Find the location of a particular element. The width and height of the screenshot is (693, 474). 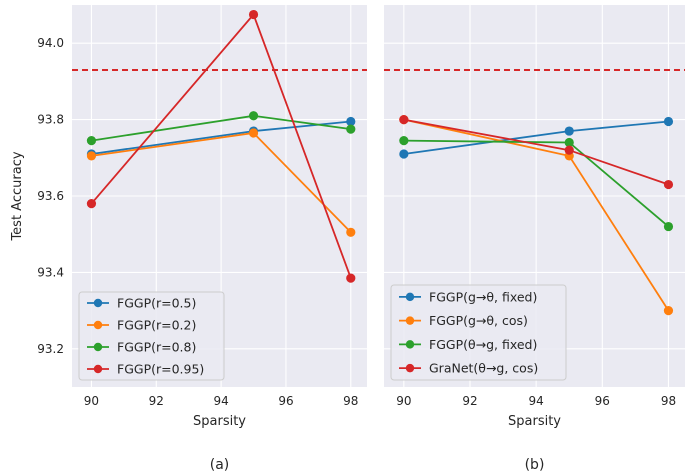

y-tick-label: 93.4 is located at coordinates (50, 272).